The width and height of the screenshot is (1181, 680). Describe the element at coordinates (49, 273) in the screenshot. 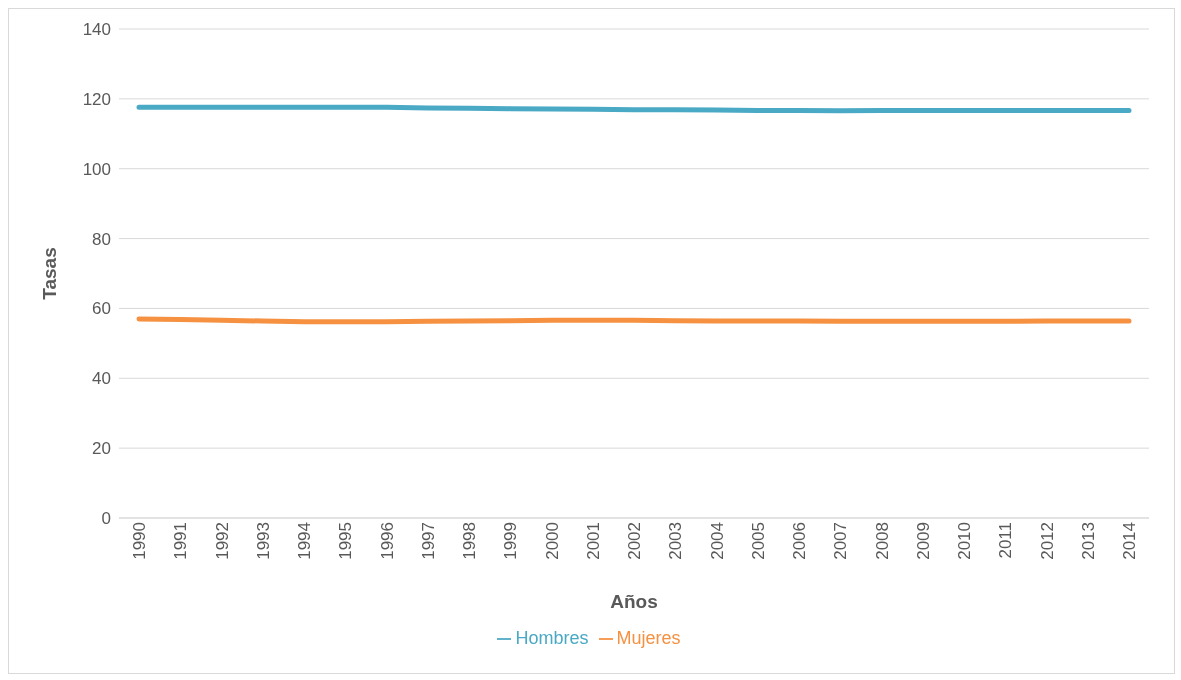

I see `y-axis-title: Tasas` at that location.